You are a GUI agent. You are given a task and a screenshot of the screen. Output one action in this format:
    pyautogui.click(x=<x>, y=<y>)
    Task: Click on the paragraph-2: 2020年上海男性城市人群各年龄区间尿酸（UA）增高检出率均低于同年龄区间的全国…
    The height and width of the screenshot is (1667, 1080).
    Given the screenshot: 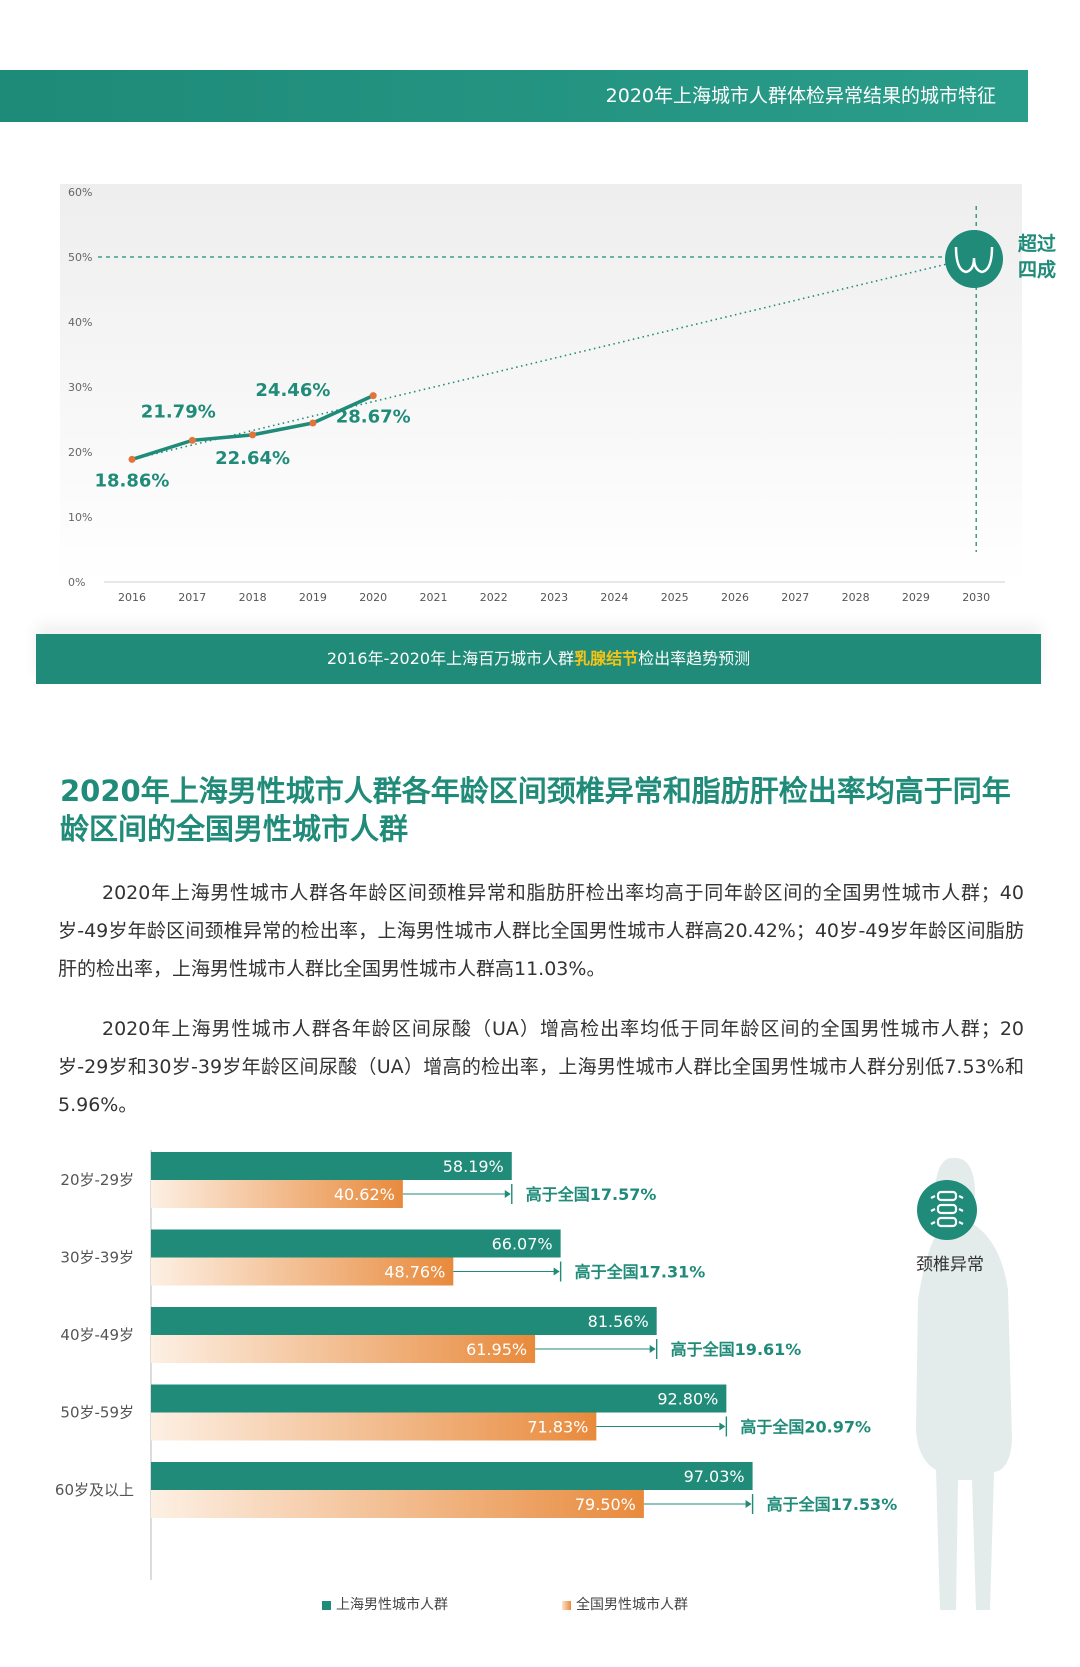 What is the action you would take?
    pyautogui.click(x=541, y=1067)
    